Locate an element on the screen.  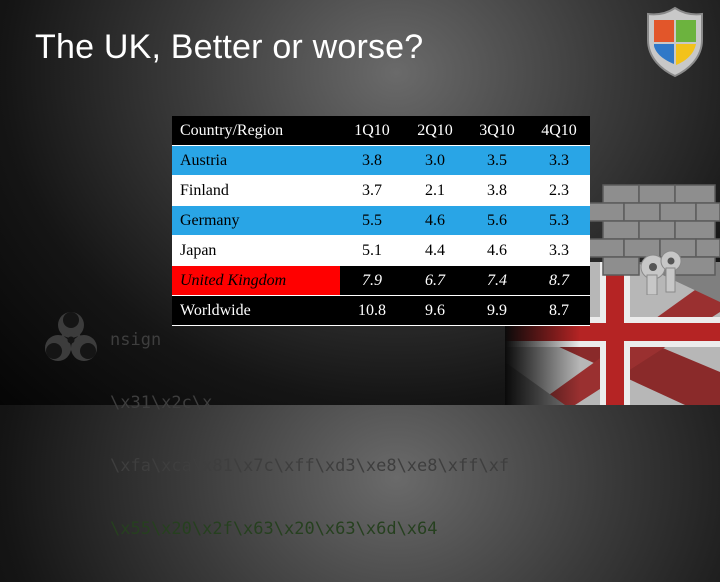
table-cell-country: Japan is located at coordinates (256, 250).